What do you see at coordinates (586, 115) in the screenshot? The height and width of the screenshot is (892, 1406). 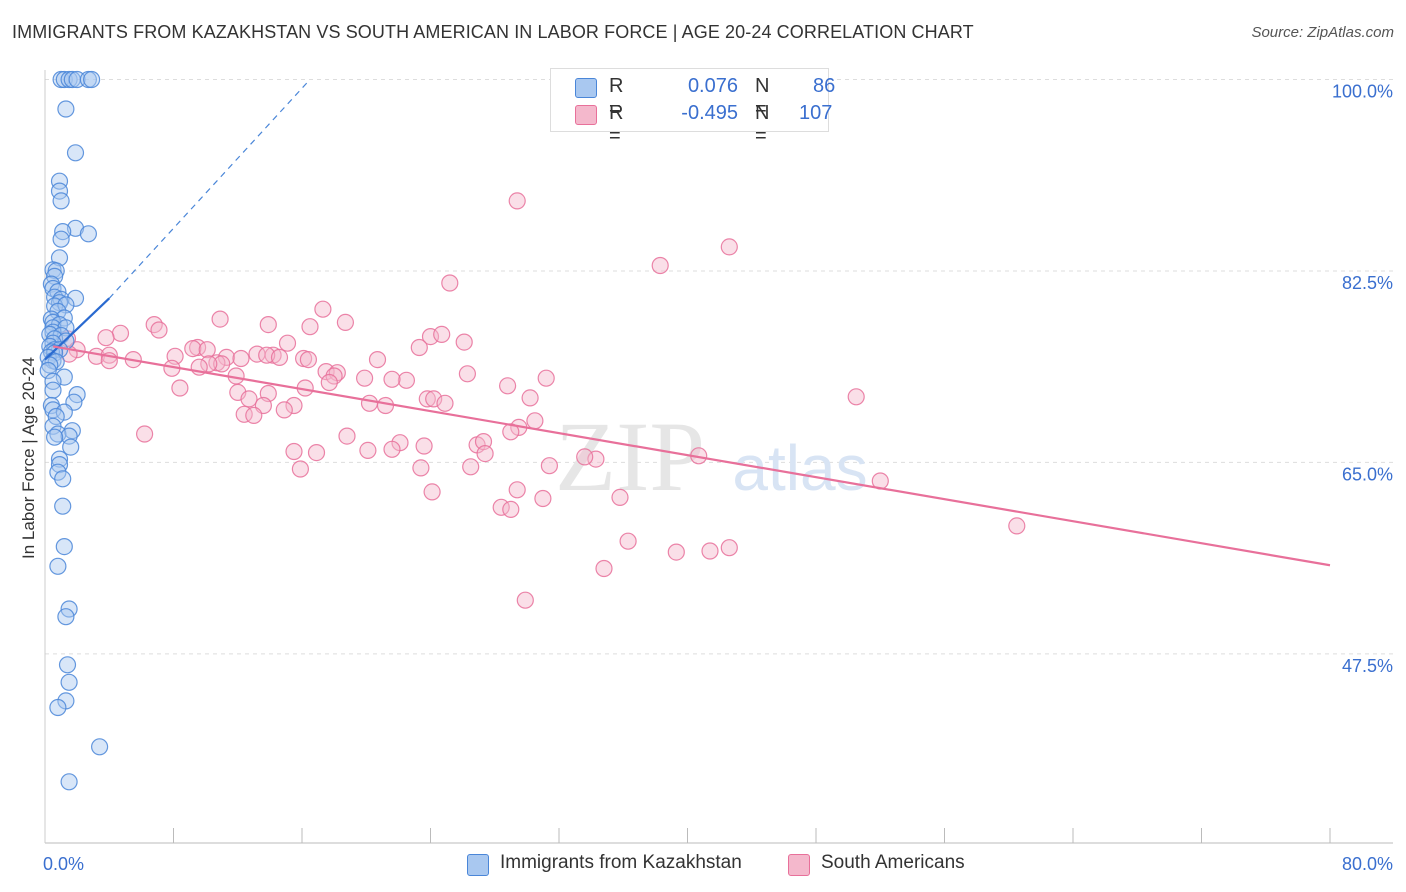 I see `legend-swatch-pink` at bounding box center [586, 115].